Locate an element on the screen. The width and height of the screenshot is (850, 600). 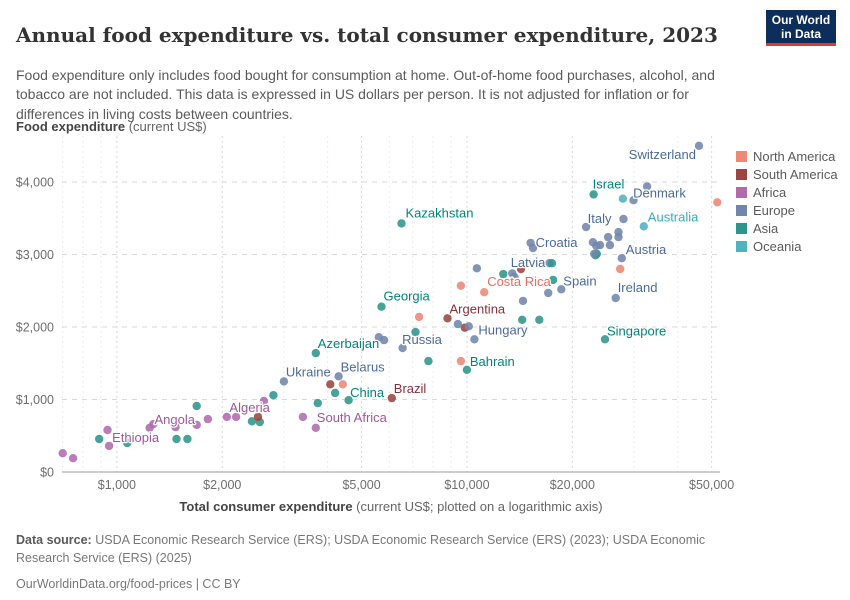
data-point-austria is located at coordinates (621, 258).